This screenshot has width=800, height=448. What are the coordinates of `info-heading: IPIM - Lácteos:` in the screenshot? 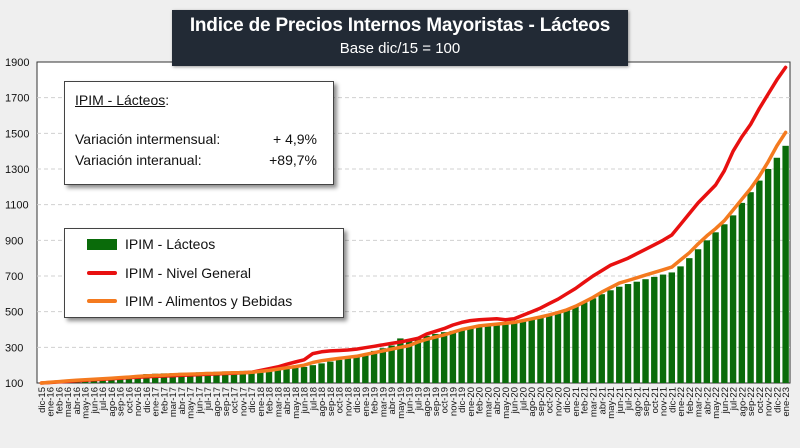 It's located at (122, 100).